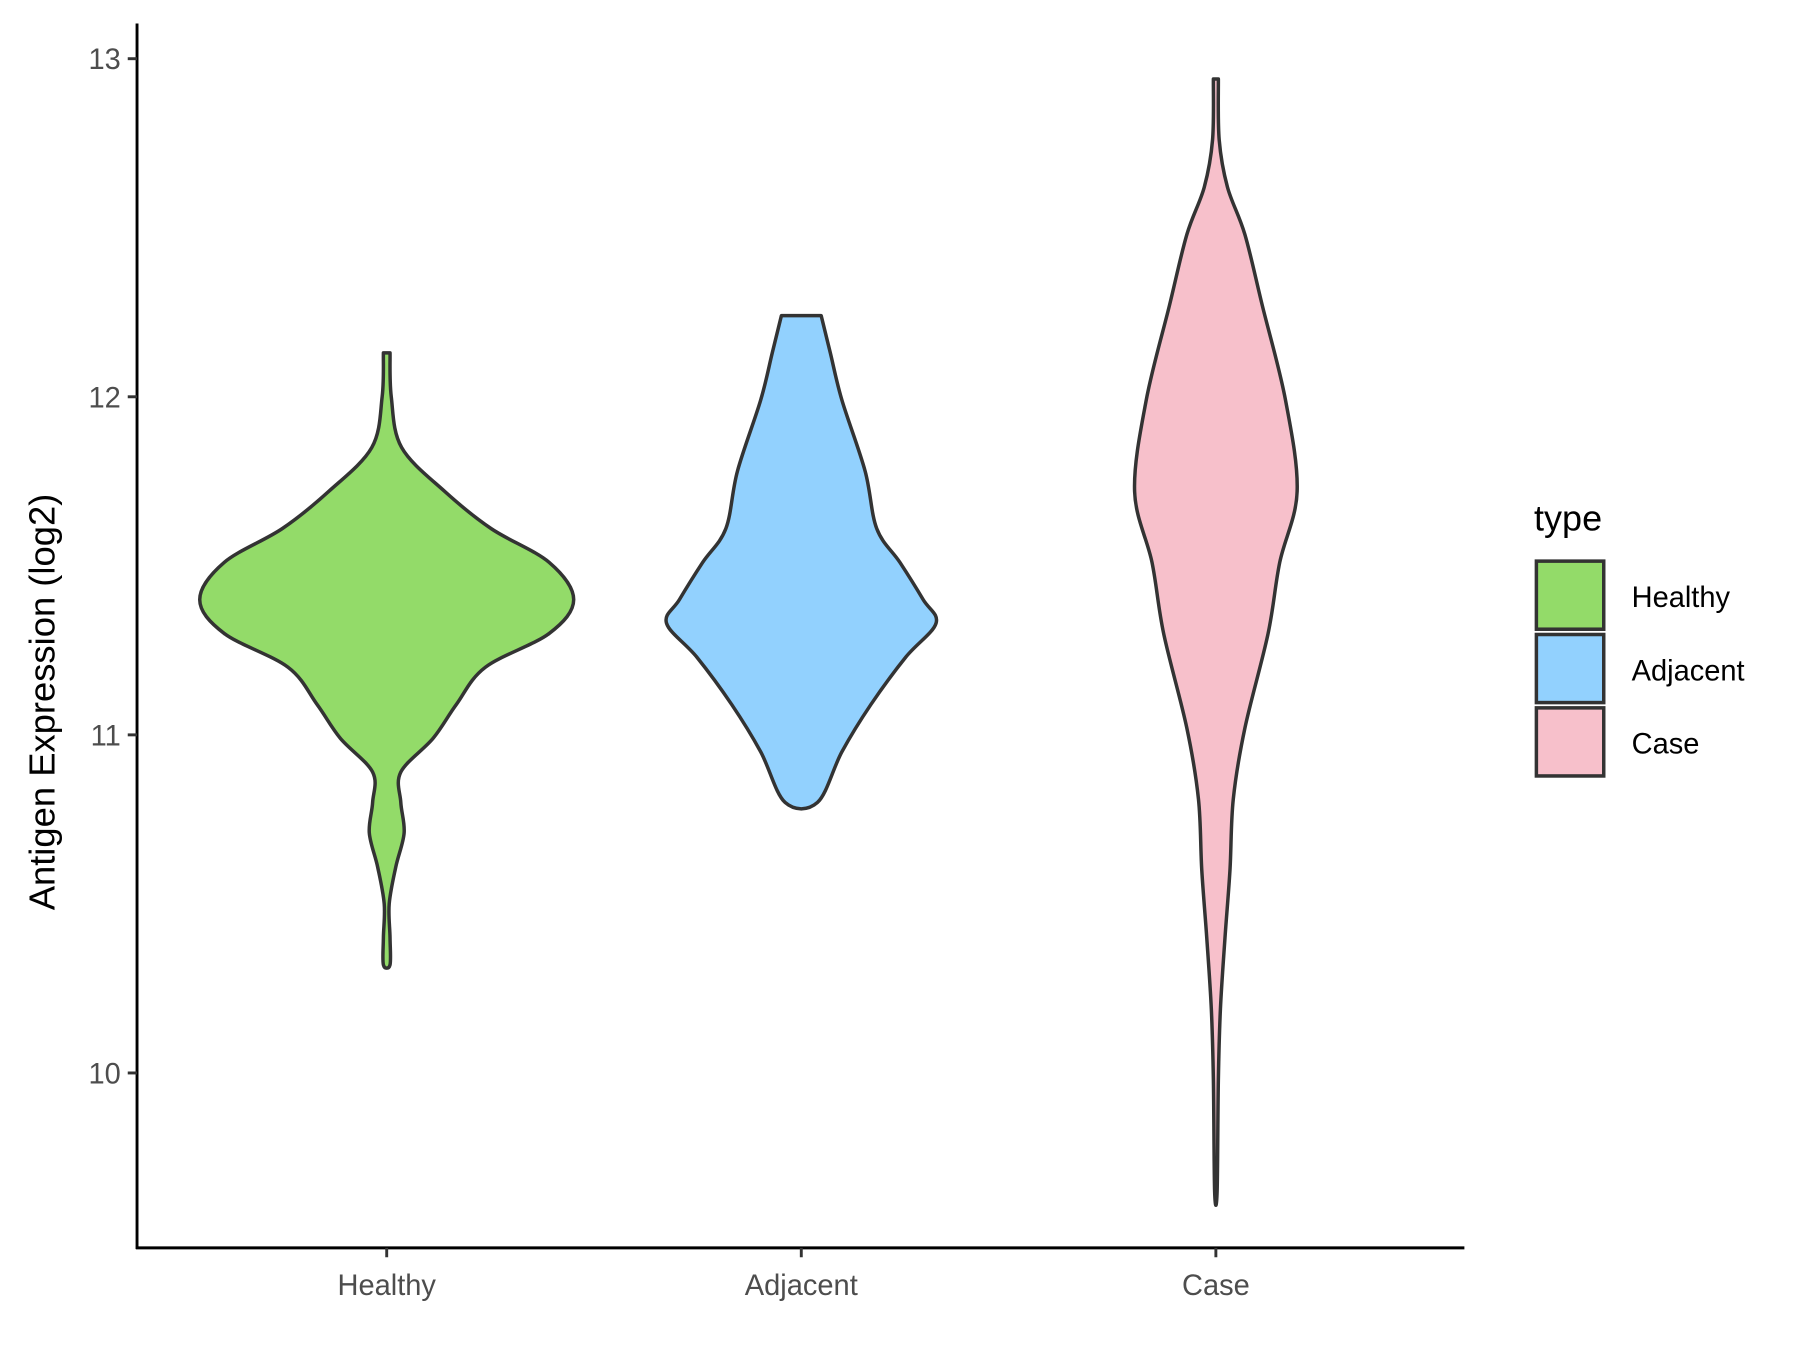  I want to click on y-tick-label: 13, so click(104, 60).